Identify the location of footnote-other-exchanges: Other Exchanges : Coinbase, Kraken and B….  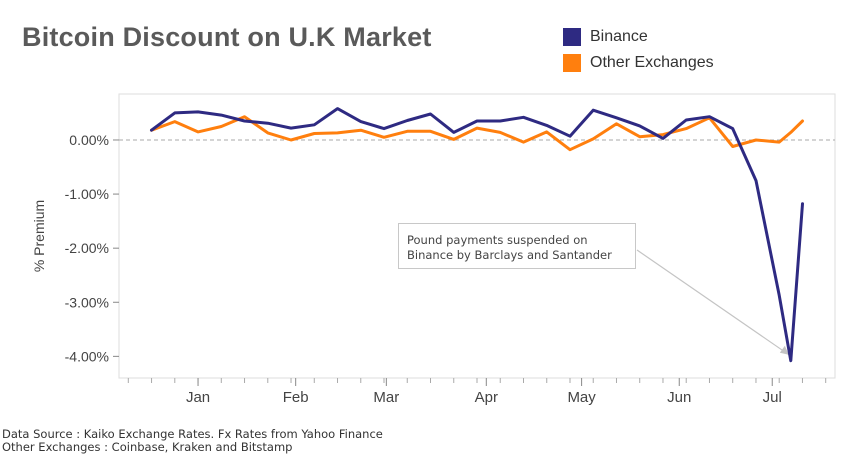
(147, 447).